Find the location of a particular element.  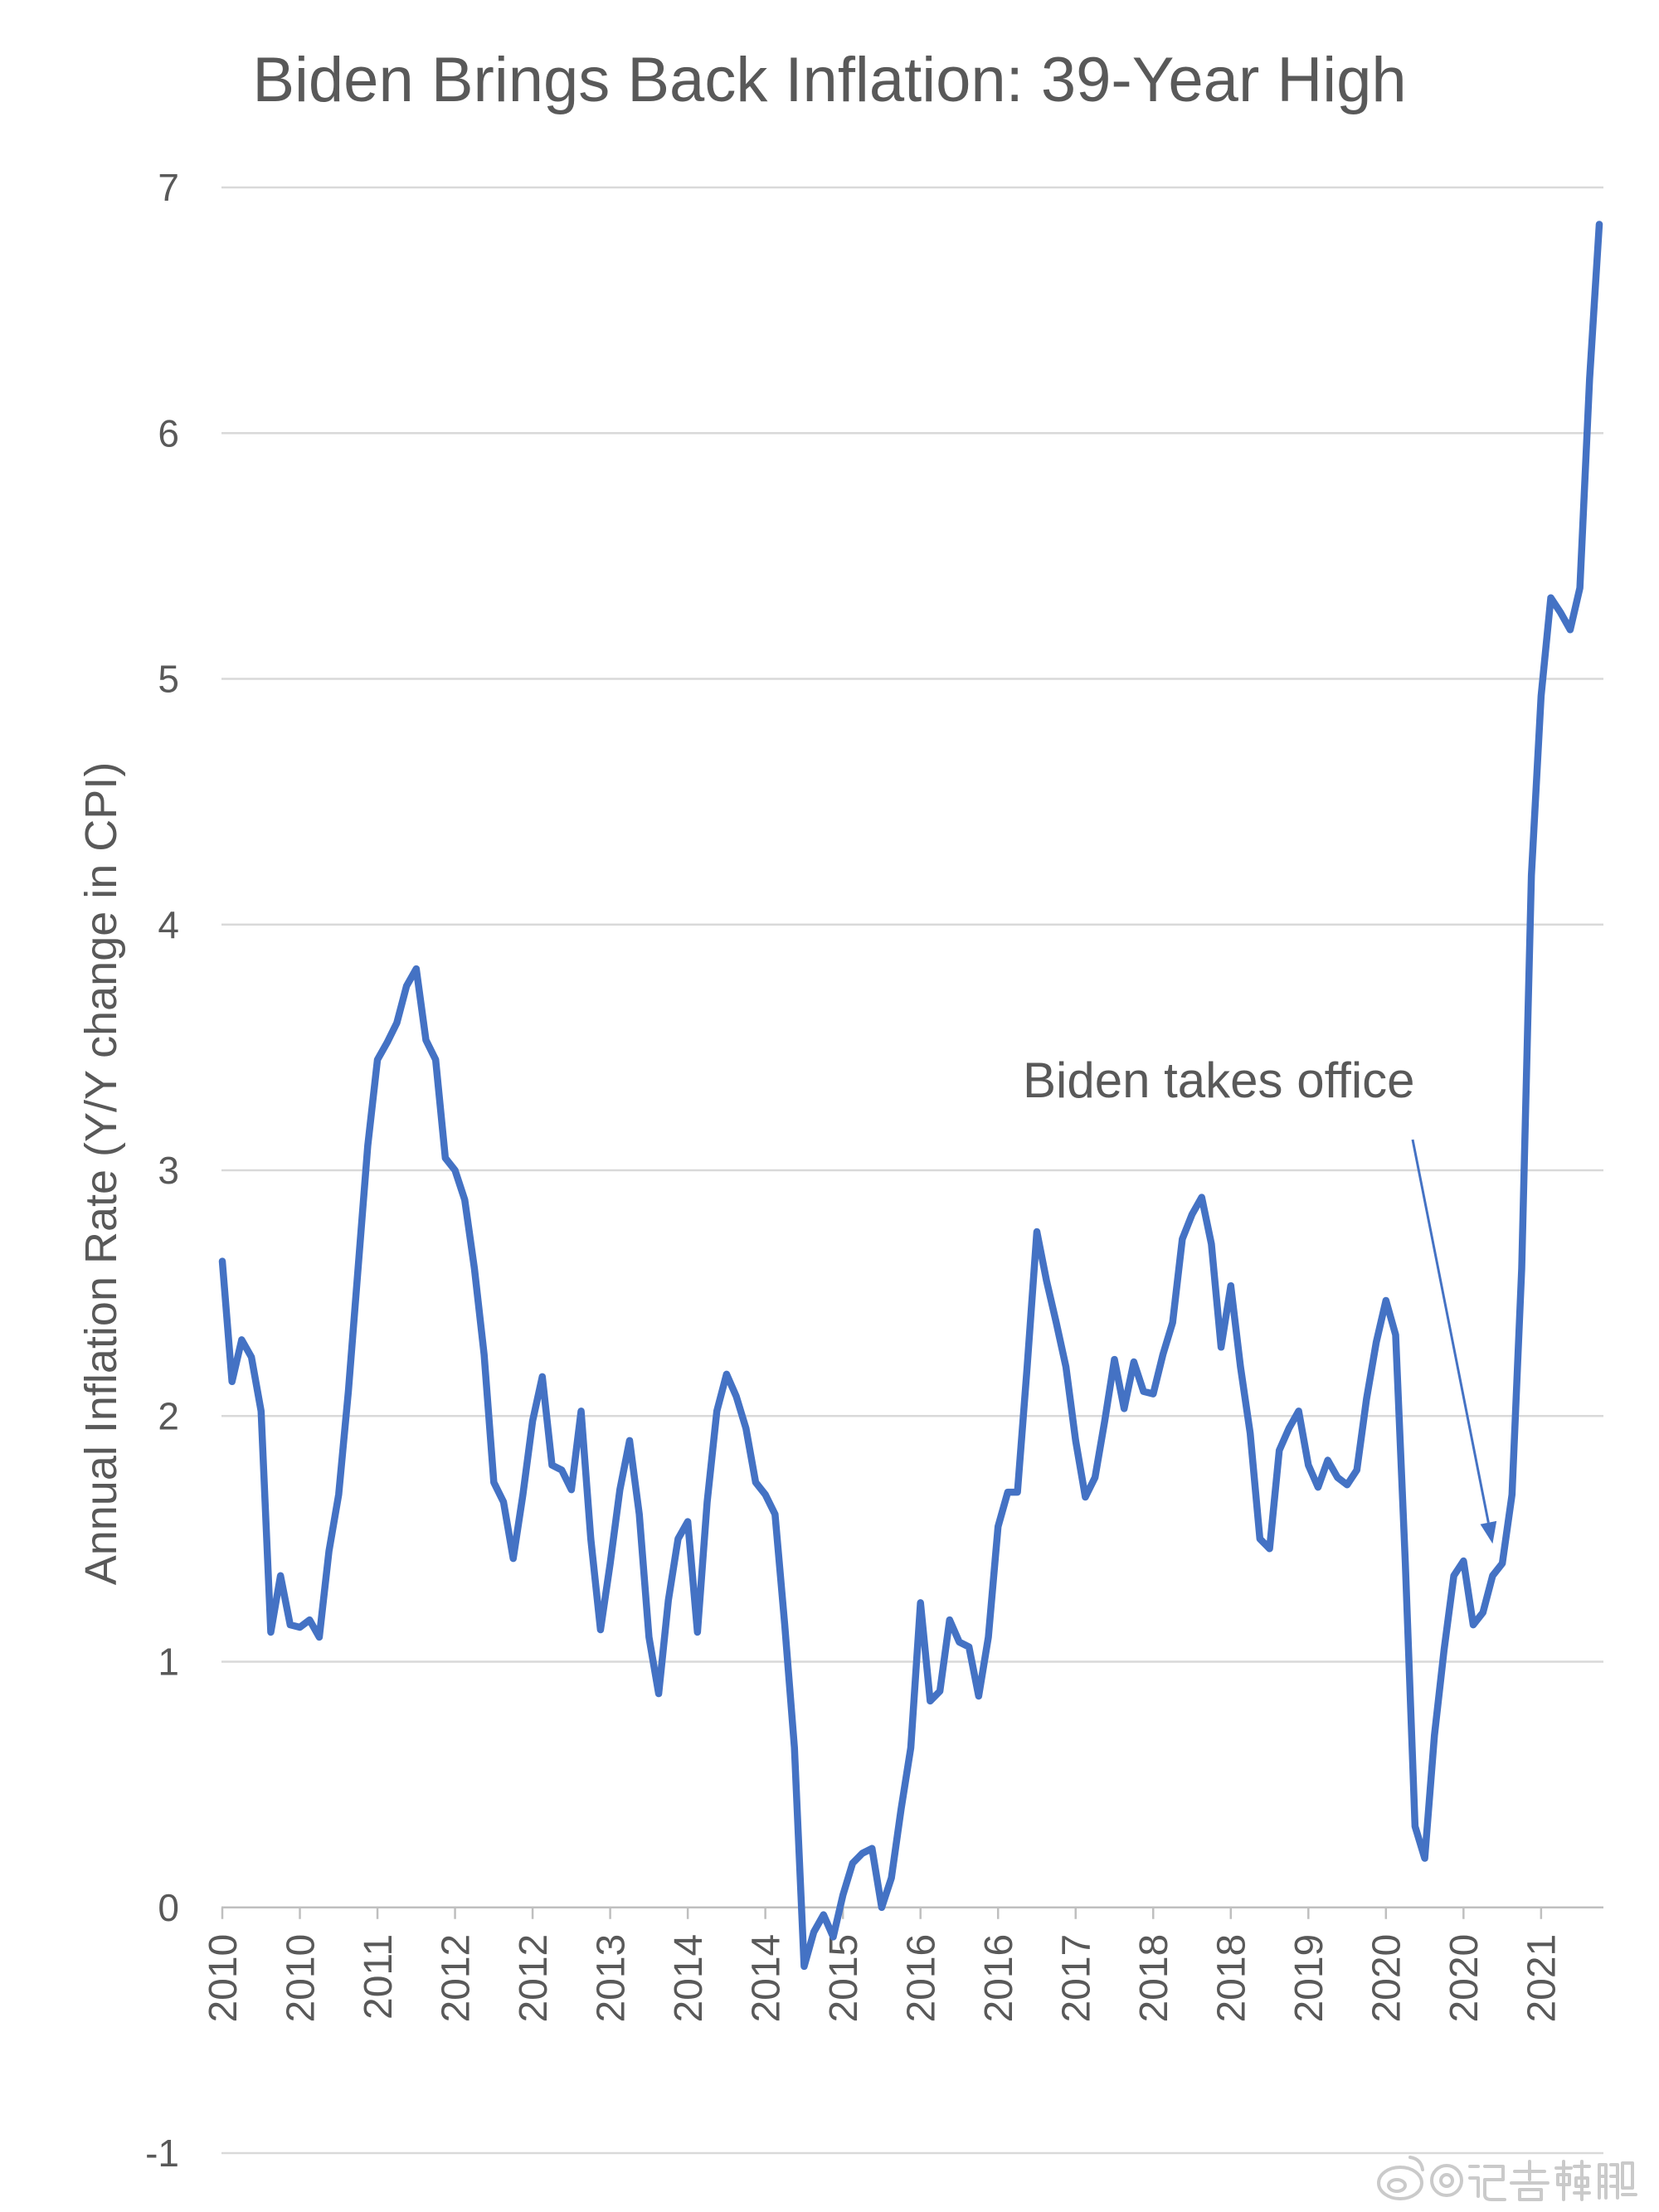

y-tick-label: 7 is located at coordinates (168, 187).